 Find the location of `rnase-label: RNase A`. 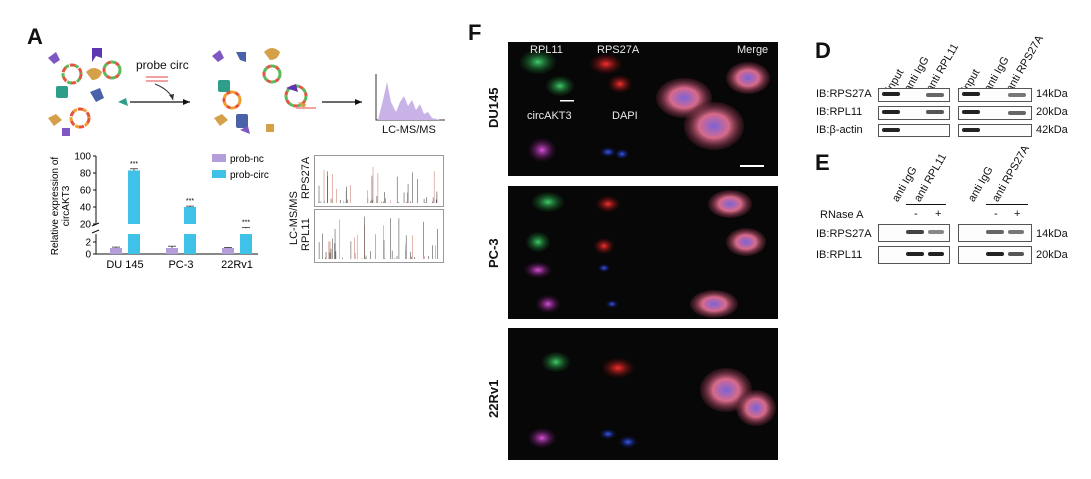

rnase-label: RNase A is located at coordinates (842, 215).